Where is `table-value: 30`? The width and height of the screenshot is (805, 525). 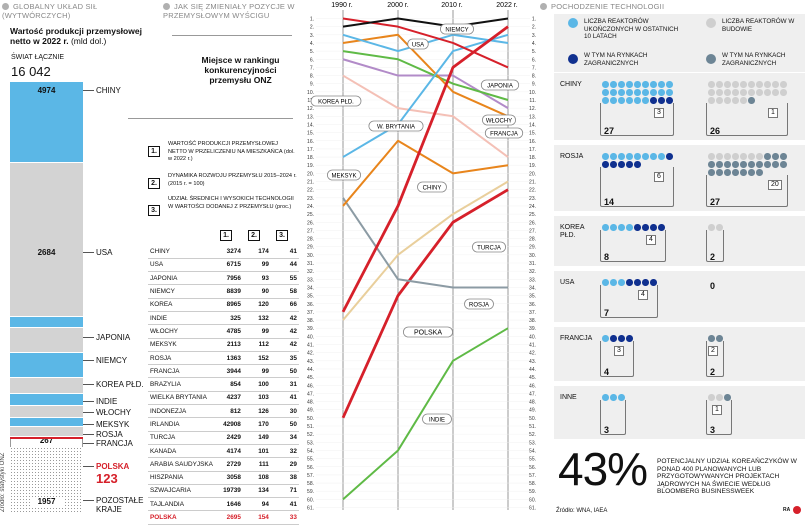
table-value: 30 is located at coordinates (284, 411).